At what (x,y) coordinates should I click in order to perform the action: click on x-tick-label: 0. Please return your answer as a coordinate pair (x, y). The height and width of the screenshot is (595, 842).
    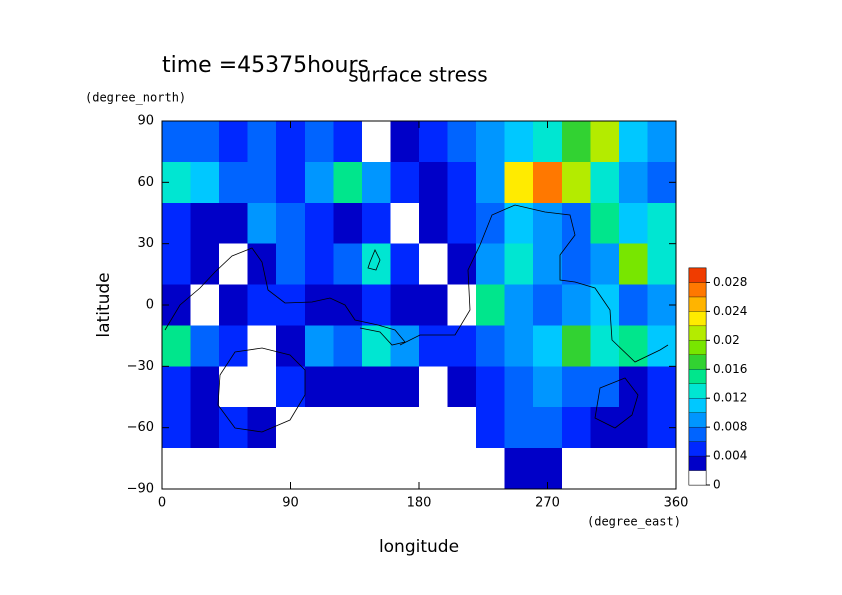
    Looking at the image, I should click on (162, 503).